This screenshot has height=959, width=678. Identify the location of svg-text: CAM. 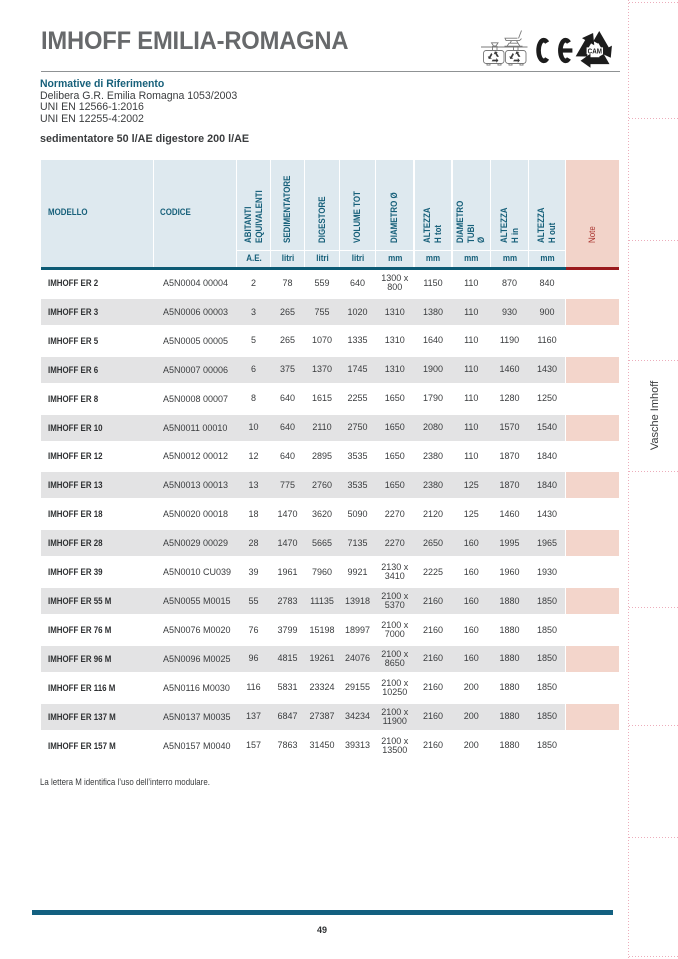
(595, 51).